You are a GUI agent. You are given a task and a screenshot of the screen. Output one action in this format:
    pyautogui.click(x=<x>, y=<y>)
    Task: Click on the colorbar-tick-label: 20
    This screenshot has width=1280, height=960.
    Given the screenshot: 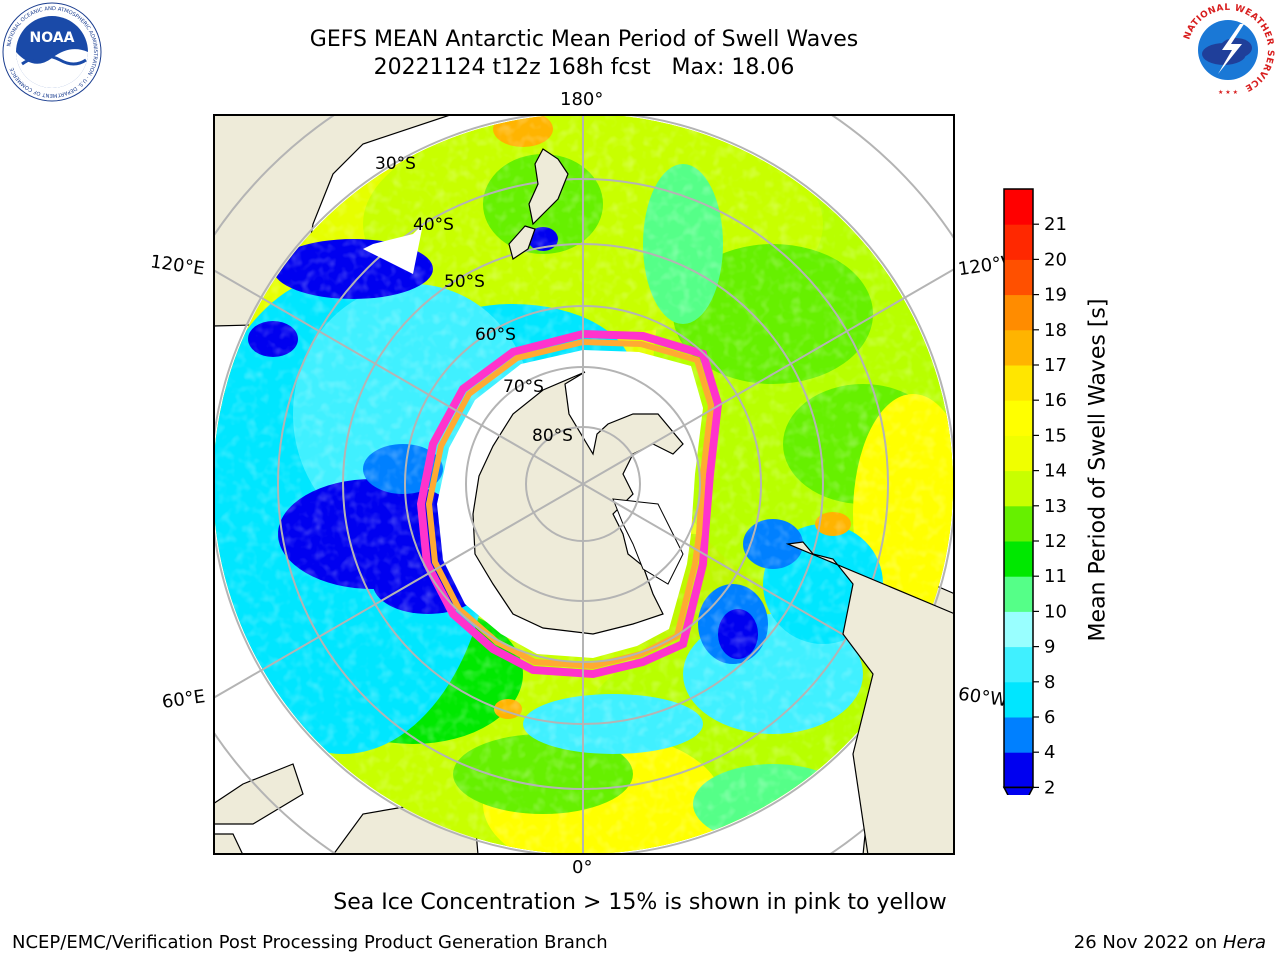 What is the action you would take?
    pyautogui.click(x=1055, y=259)
    